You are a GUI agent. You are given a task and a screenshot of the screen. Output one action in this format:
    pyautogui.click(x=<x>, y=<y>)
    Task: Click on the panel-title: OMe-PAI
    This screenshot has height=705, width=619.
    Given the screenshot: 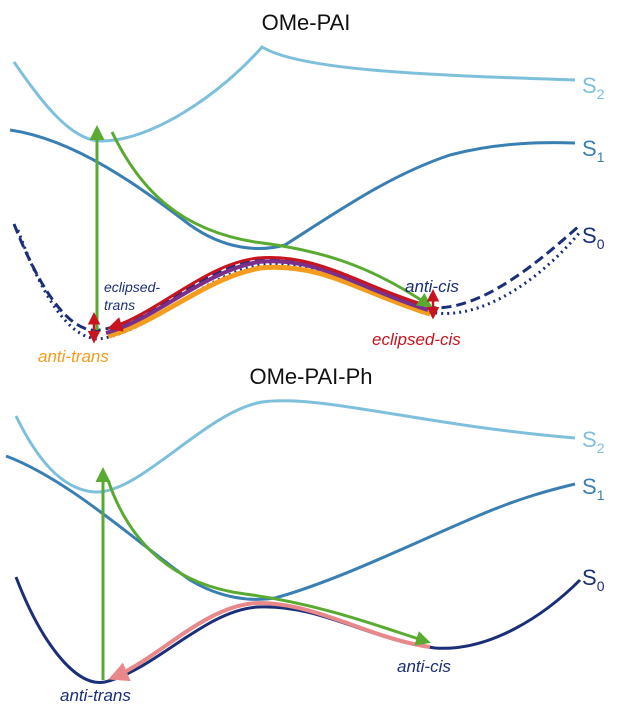 What is the action you would take?
    pyautogui.click(x=306, y=22)
    